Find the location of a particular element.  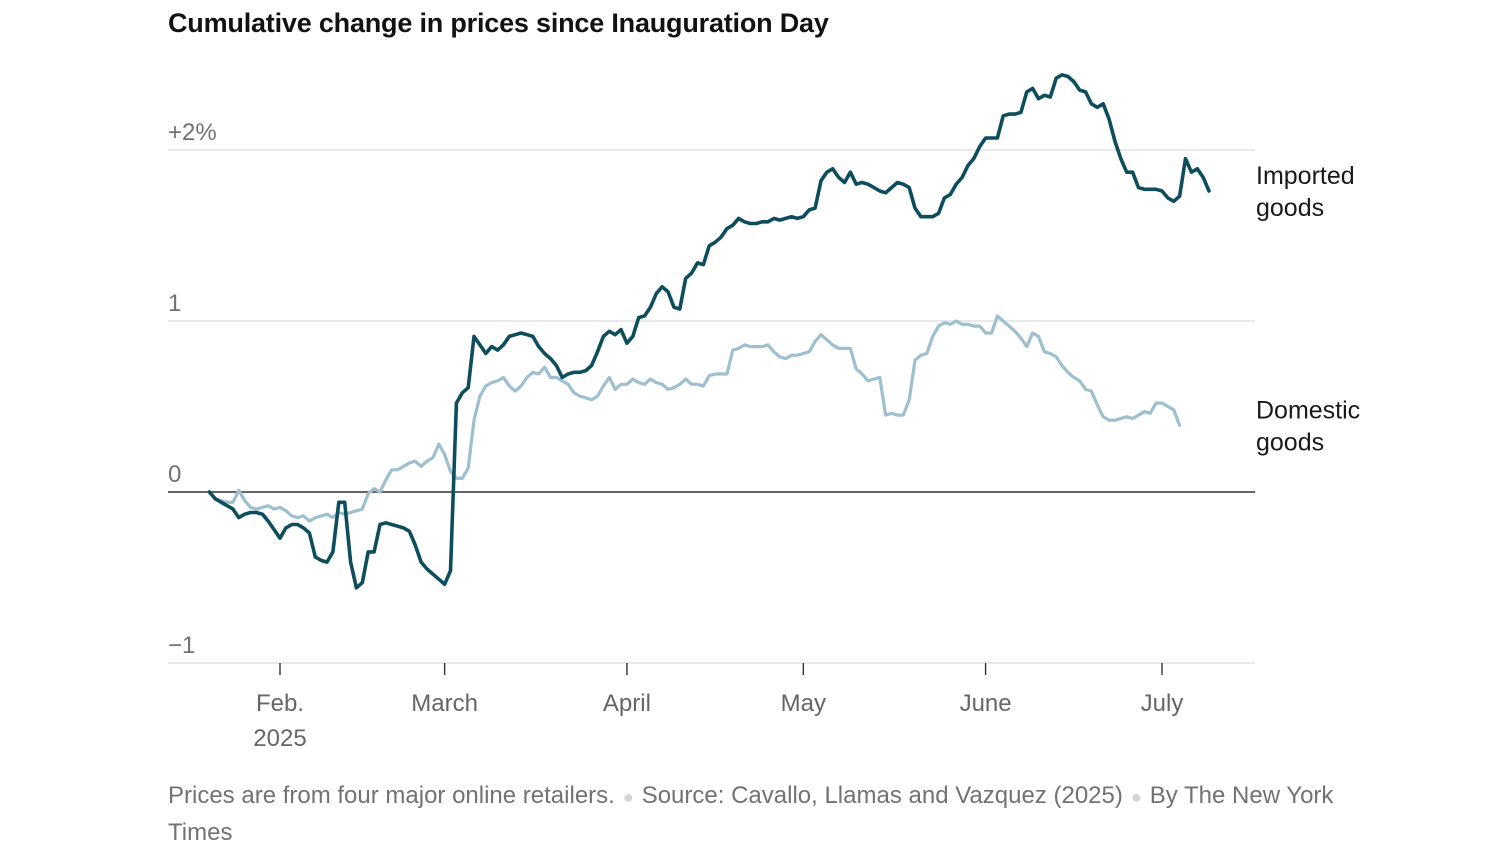

y-tick-label: 0 is located at coordinates (174, 474).